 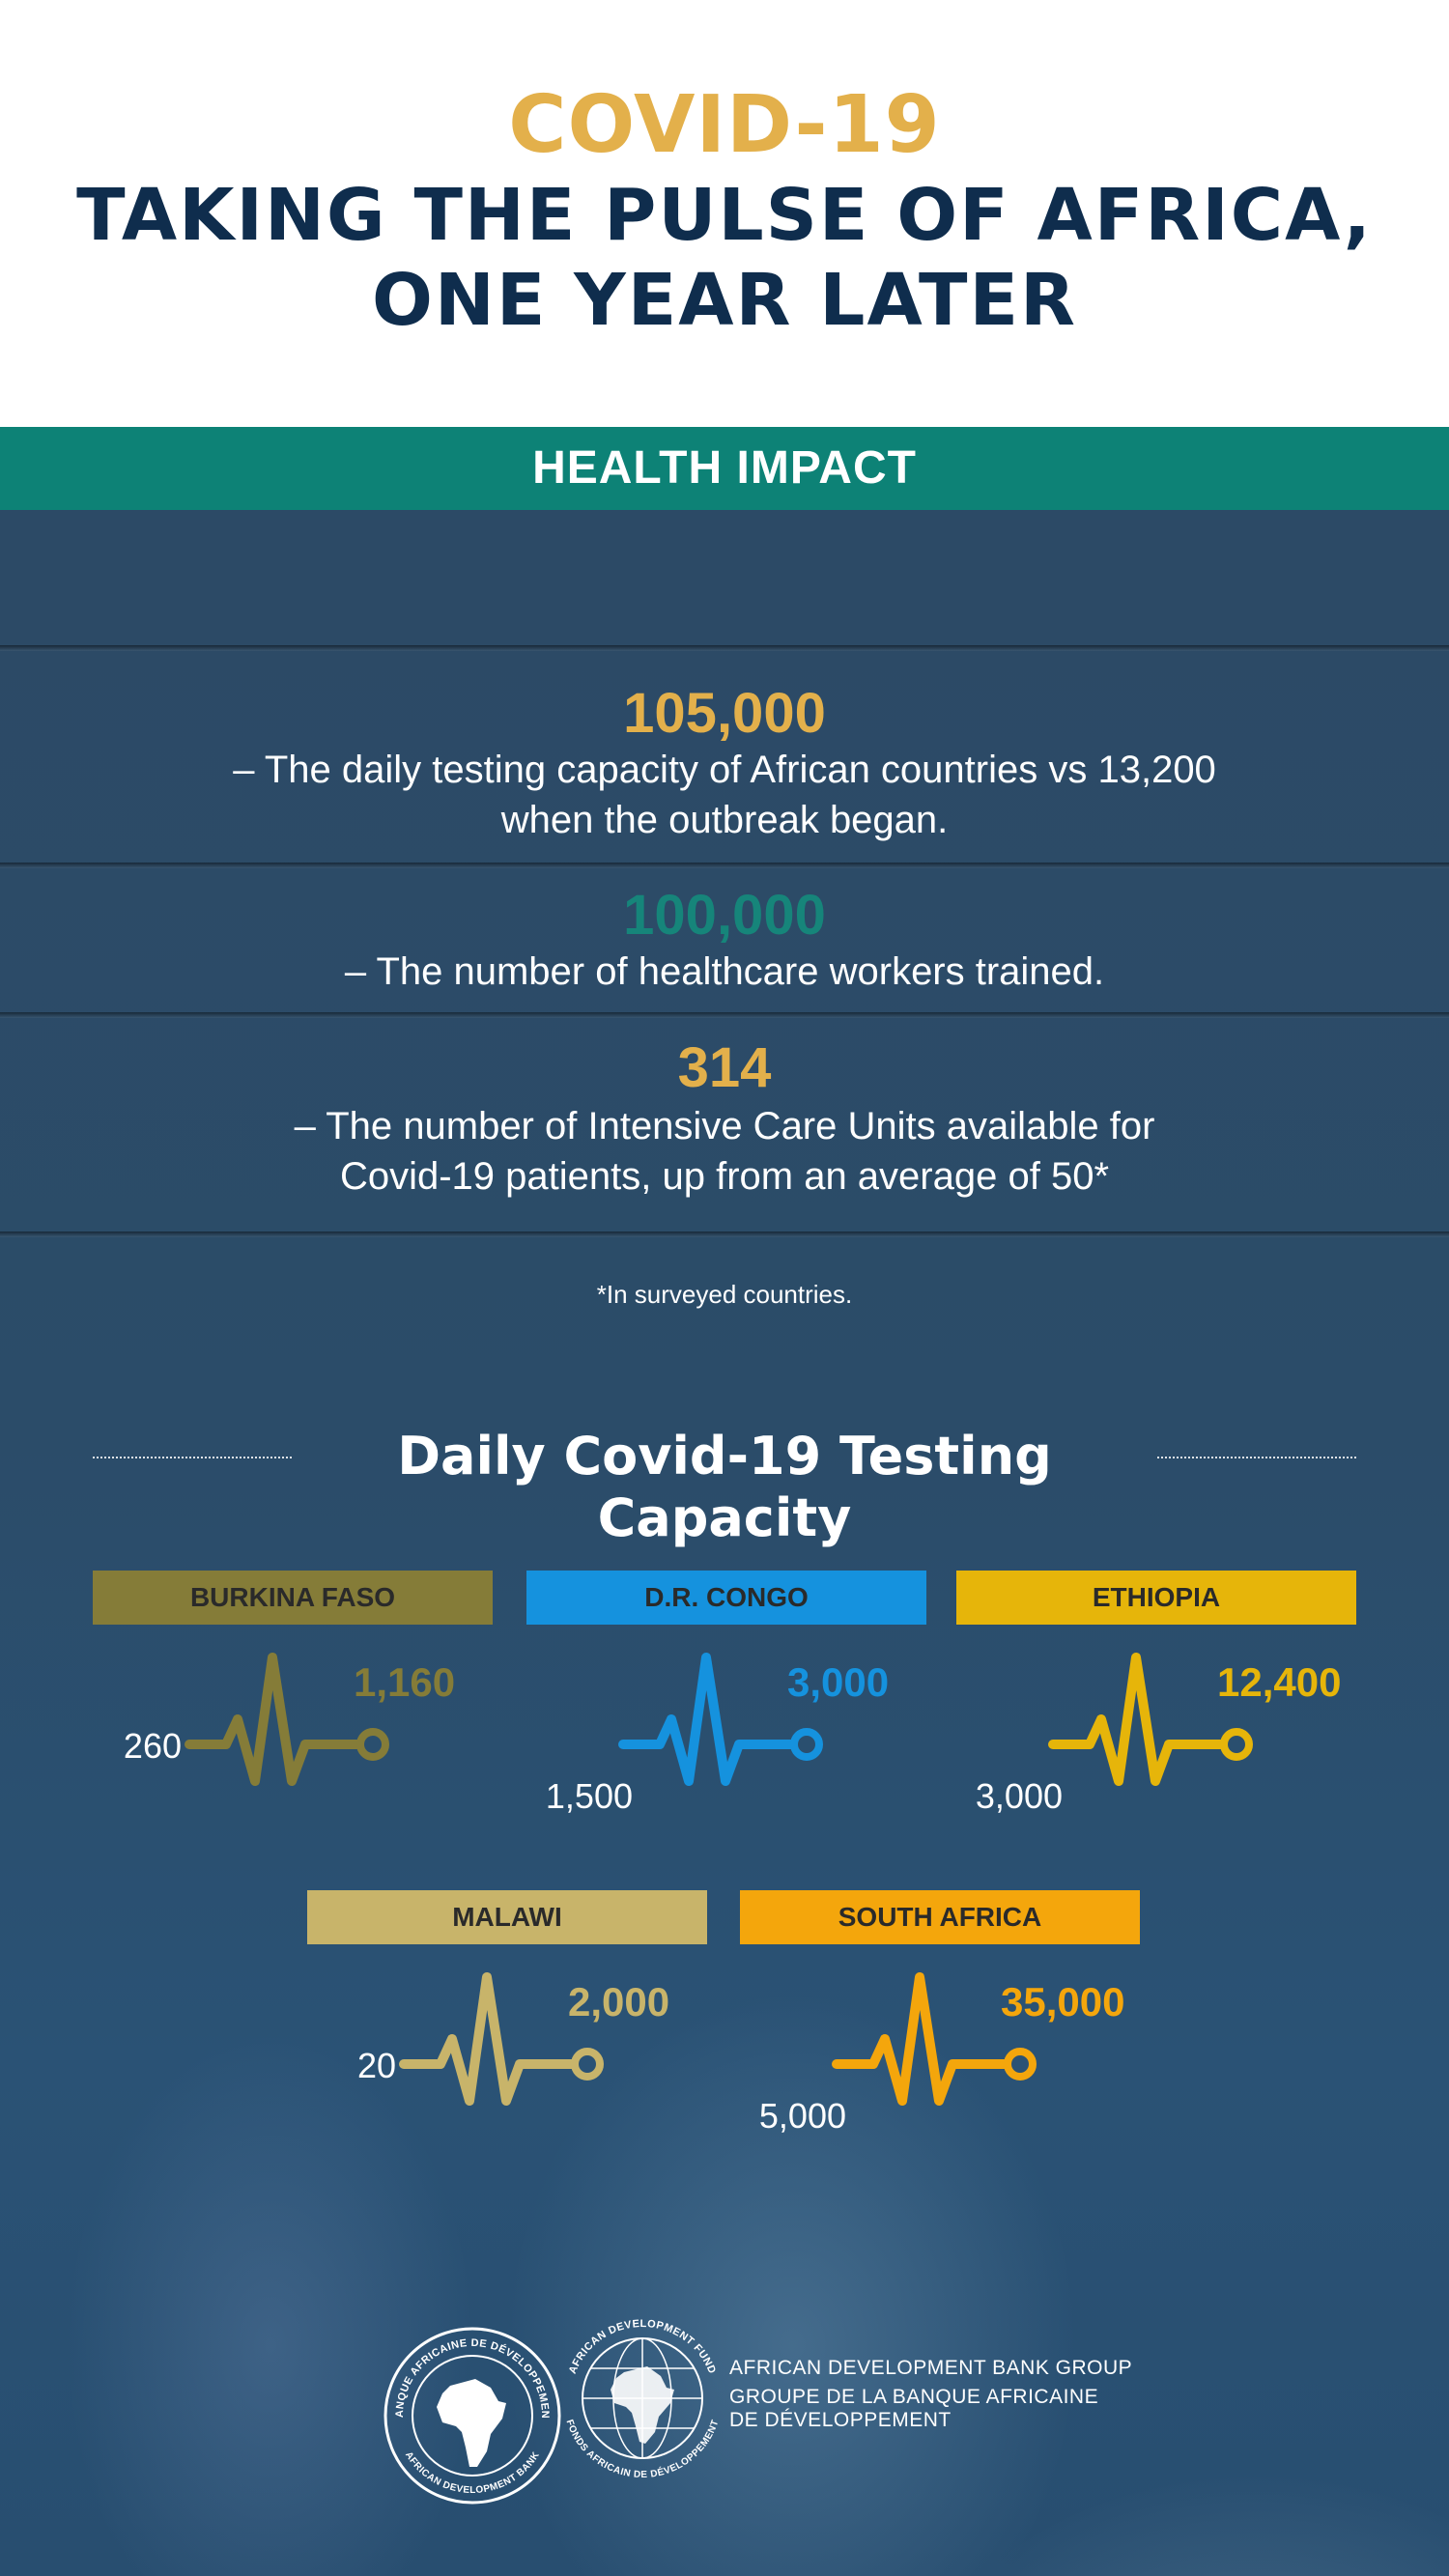 What do you see at coordinates (724, 300) in the screenshot?
I see `page-subtitle-line2: ONE YEAR LATER` at bounding box center [724, 300].